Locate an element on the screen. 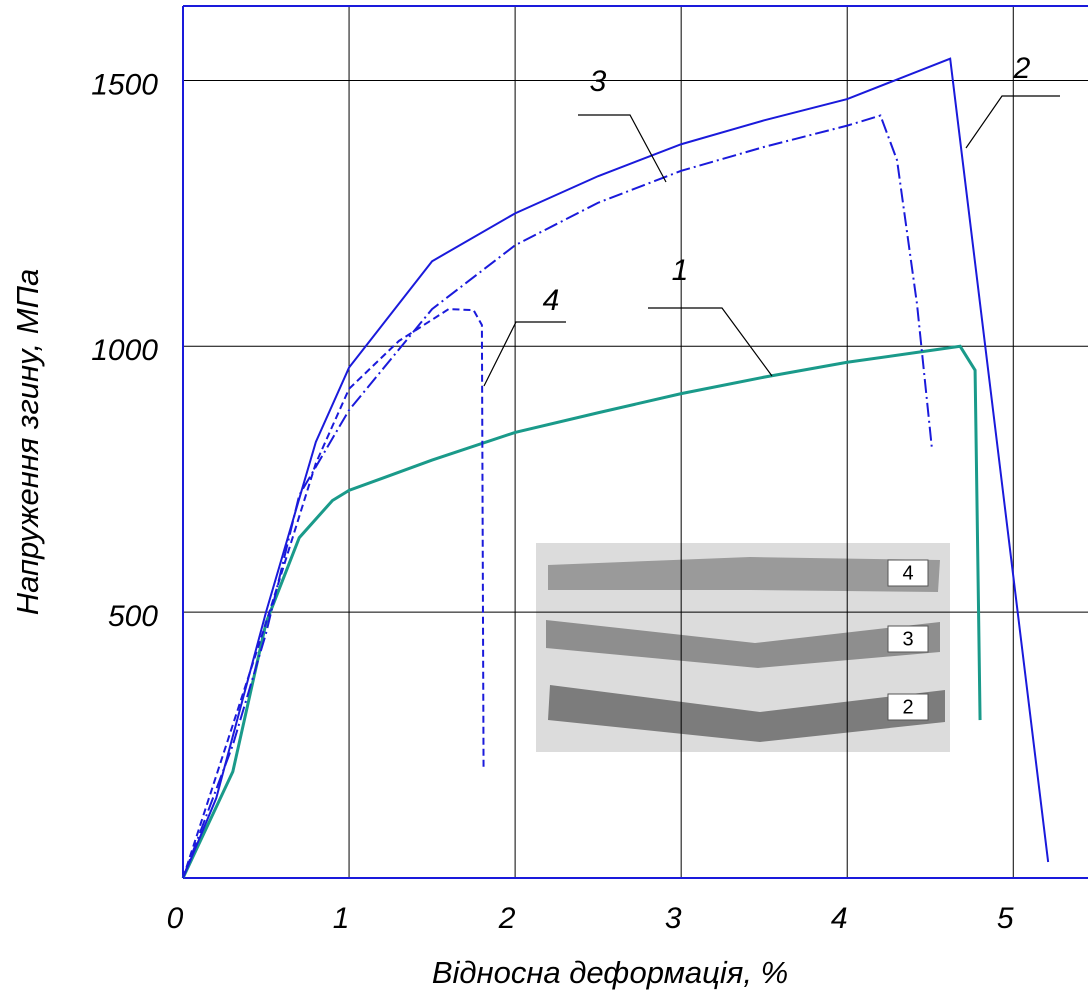 This screenshot has height=1003, width=1092. x-axis-title: Відносна деформація, % is located at coordinates (610, 972).